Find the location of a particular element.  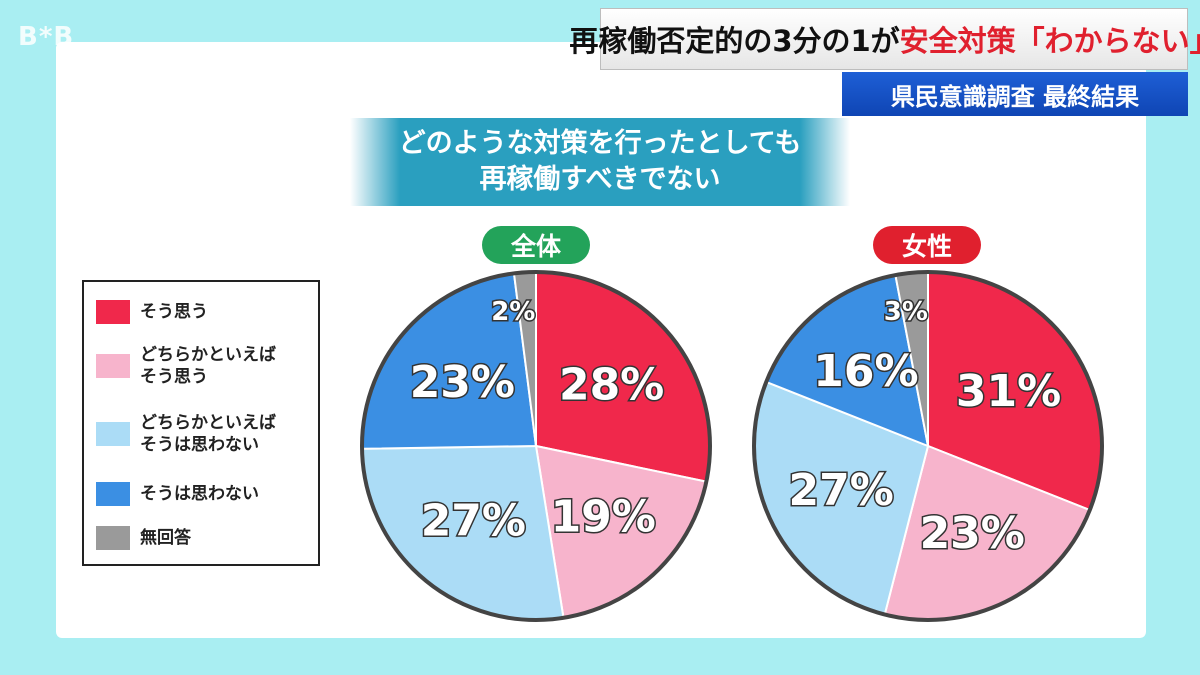

legend-label: 無回答 is located at coordinates (165, 538).